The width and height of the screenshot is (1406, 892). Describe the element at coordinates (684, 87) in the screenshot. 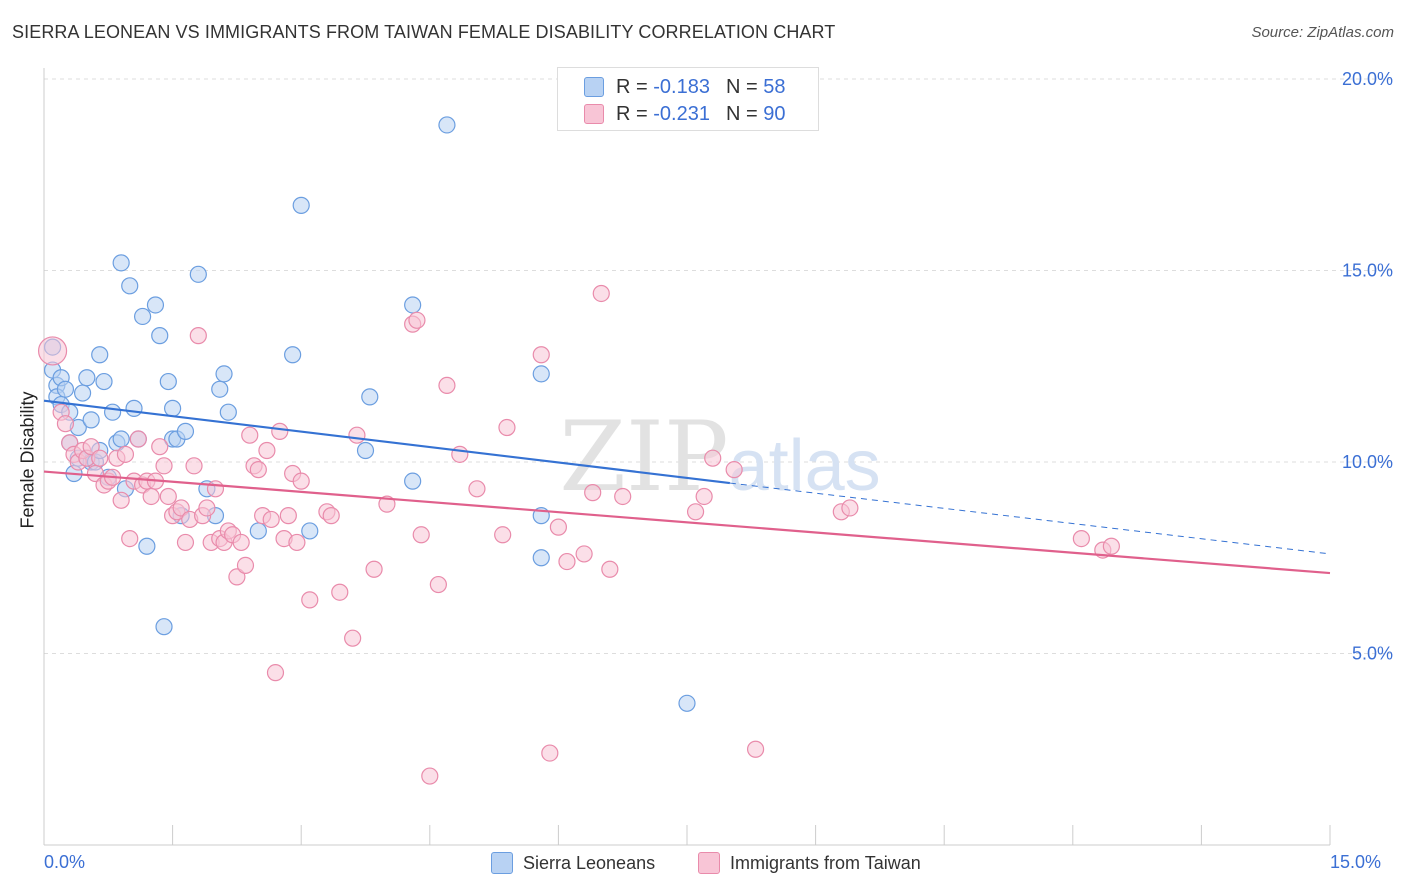

I see `legend-stats-row-sierra-leoneans: R = -0.183 N = 58` at that location.